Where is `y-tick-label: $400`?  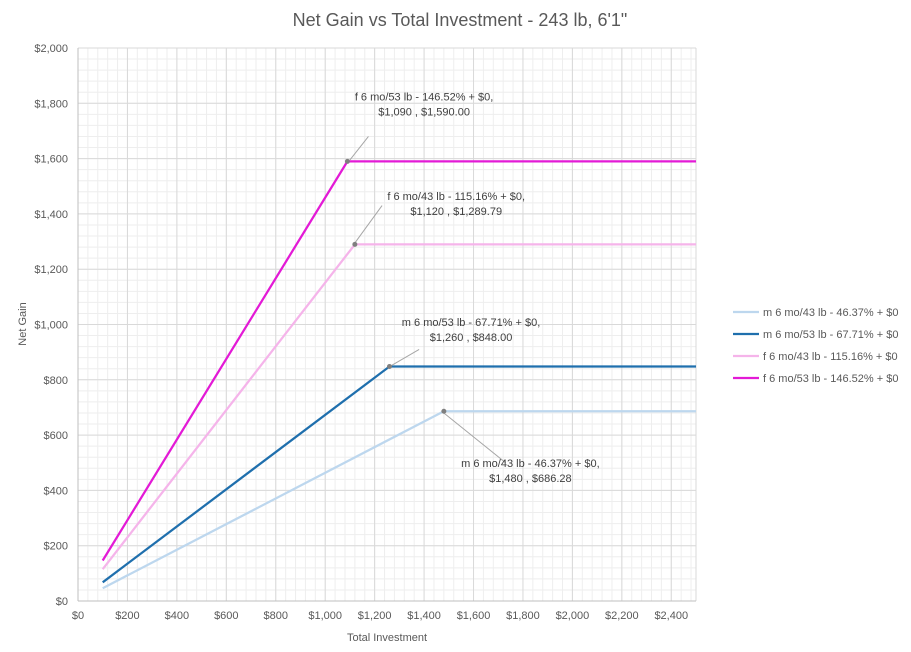
y-tick-label: $400 is located at coordinates (56, 491).